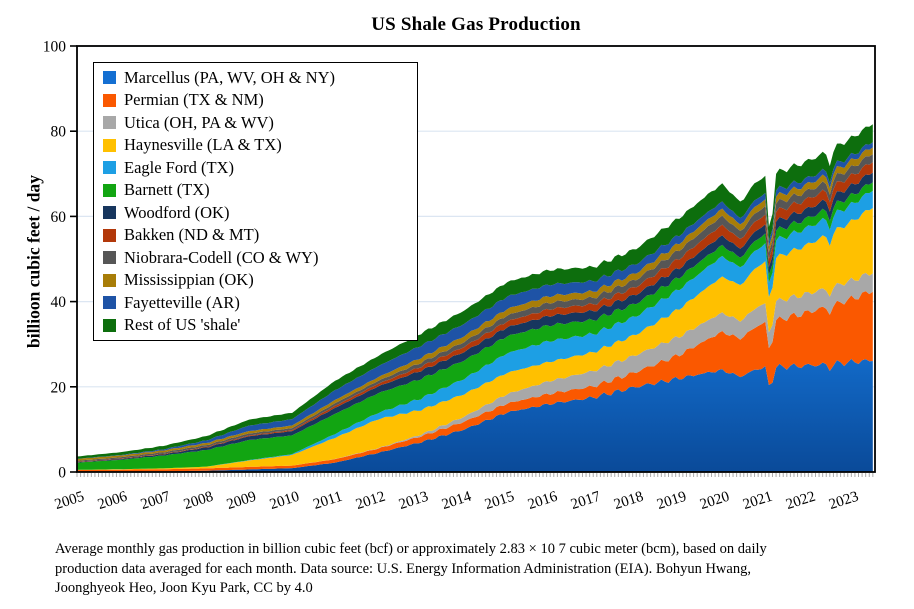  I want to click on legend-label: Barnett (TX), so click(167, 190).